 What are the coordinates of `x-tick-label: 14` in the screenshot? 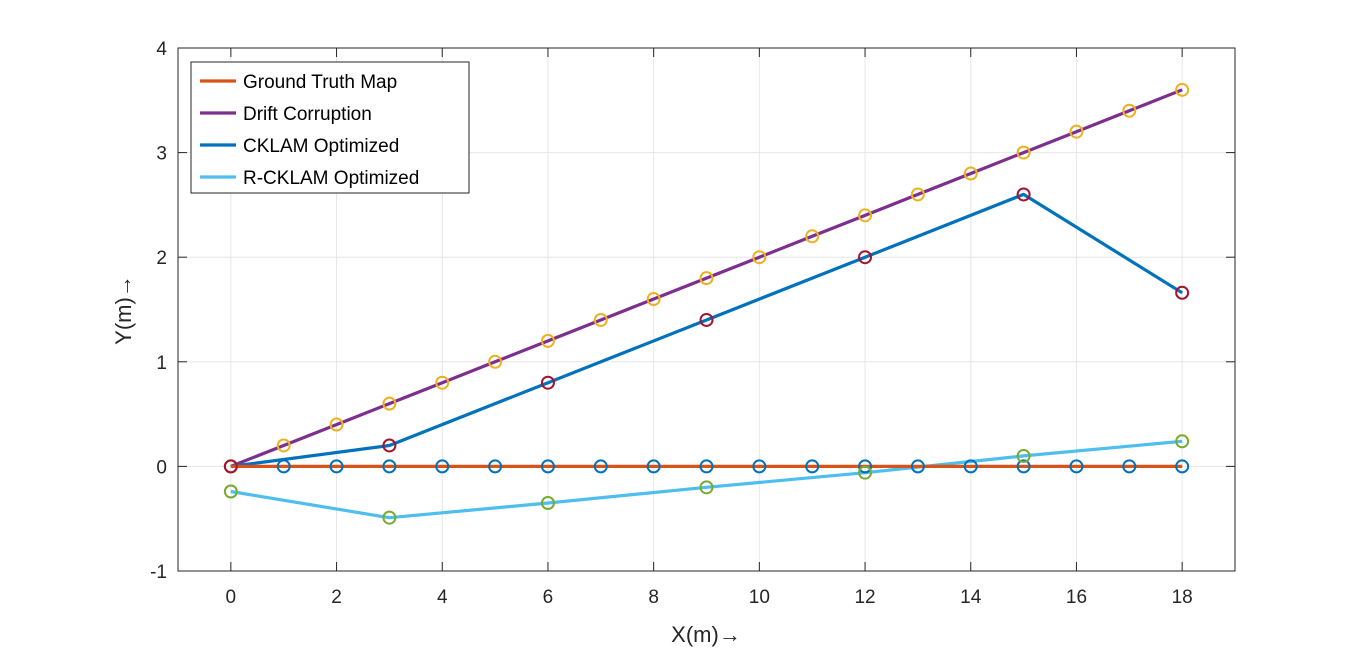 It's located at (971, 597).